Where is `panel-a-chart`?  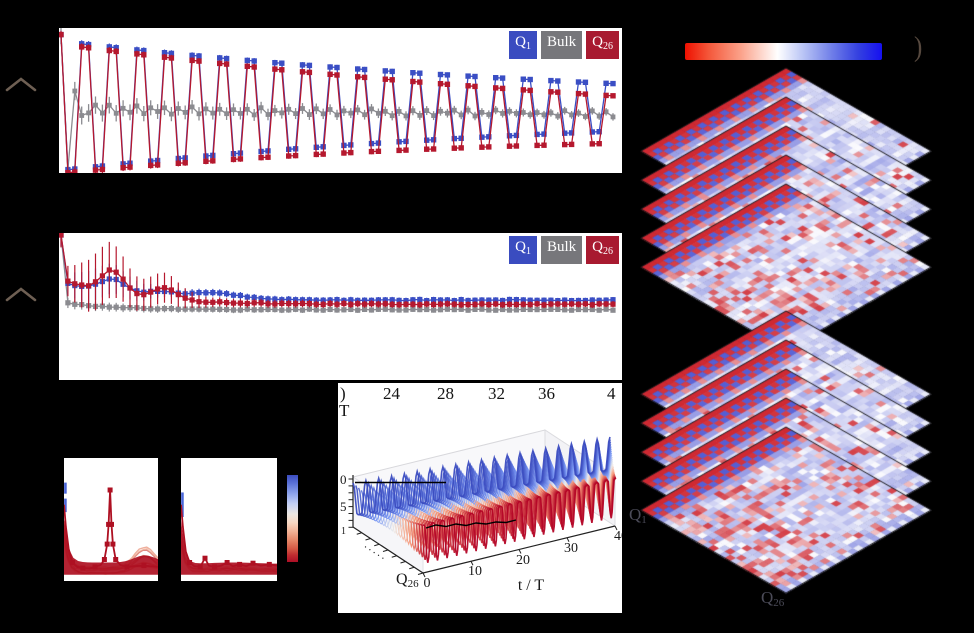 panel-a-chart is located at coordinates (337, 100).